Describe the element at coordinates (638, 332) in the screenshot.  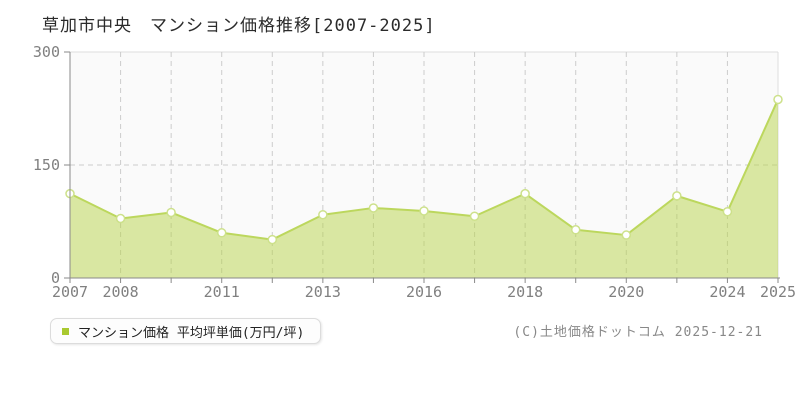
I see `copyright-text: (C)土地価格ドットコム 2025-12-21` at that location.